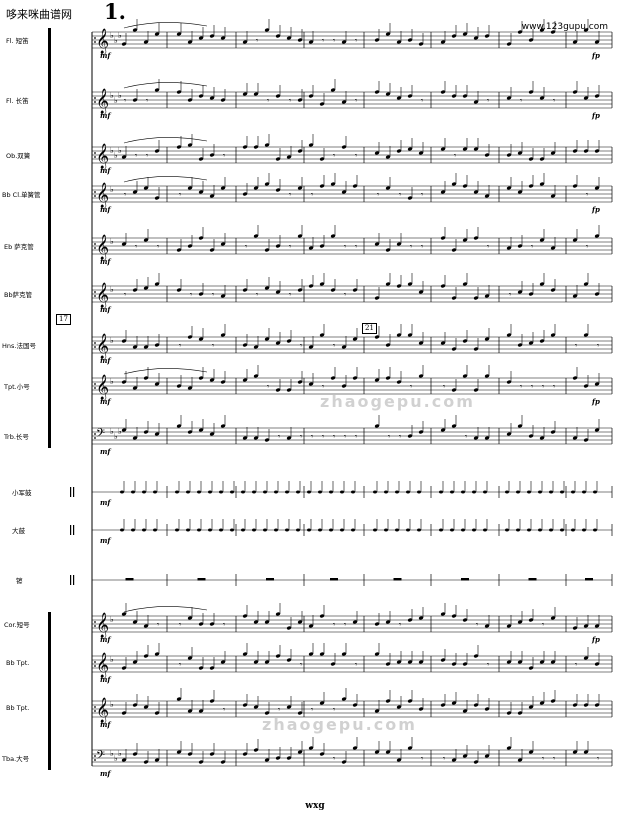 The width and height of the screenshot is (630, 814). Describe the element at coordinates (74, 580) in the screenshot. I see `percussion-clef` at that location.